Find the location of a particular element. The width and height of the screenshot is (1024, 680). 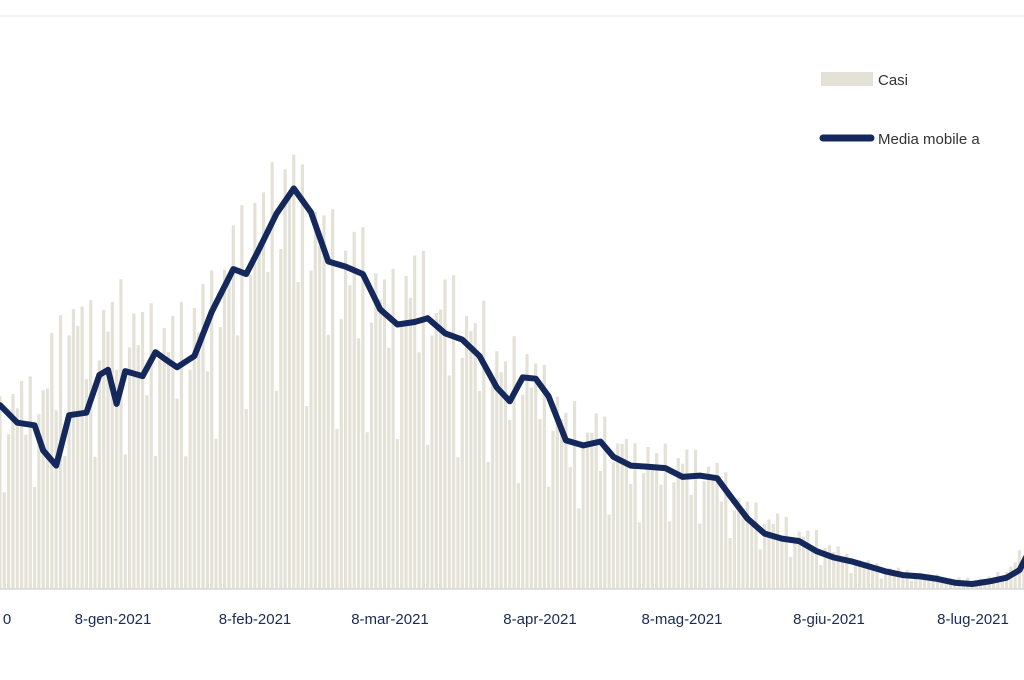

legend: Casi Media mobile a is located at coordinates (899, 110).